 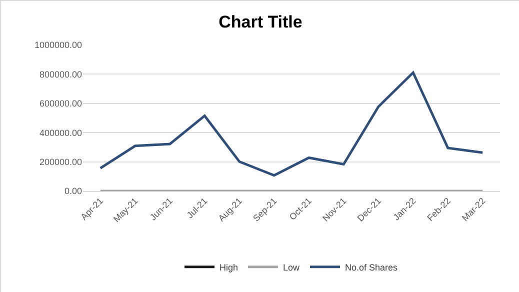 What do you see at coordinates (229, 267) in the screenshot?
I see `legend-label: High` at bounding box center [229, 267].